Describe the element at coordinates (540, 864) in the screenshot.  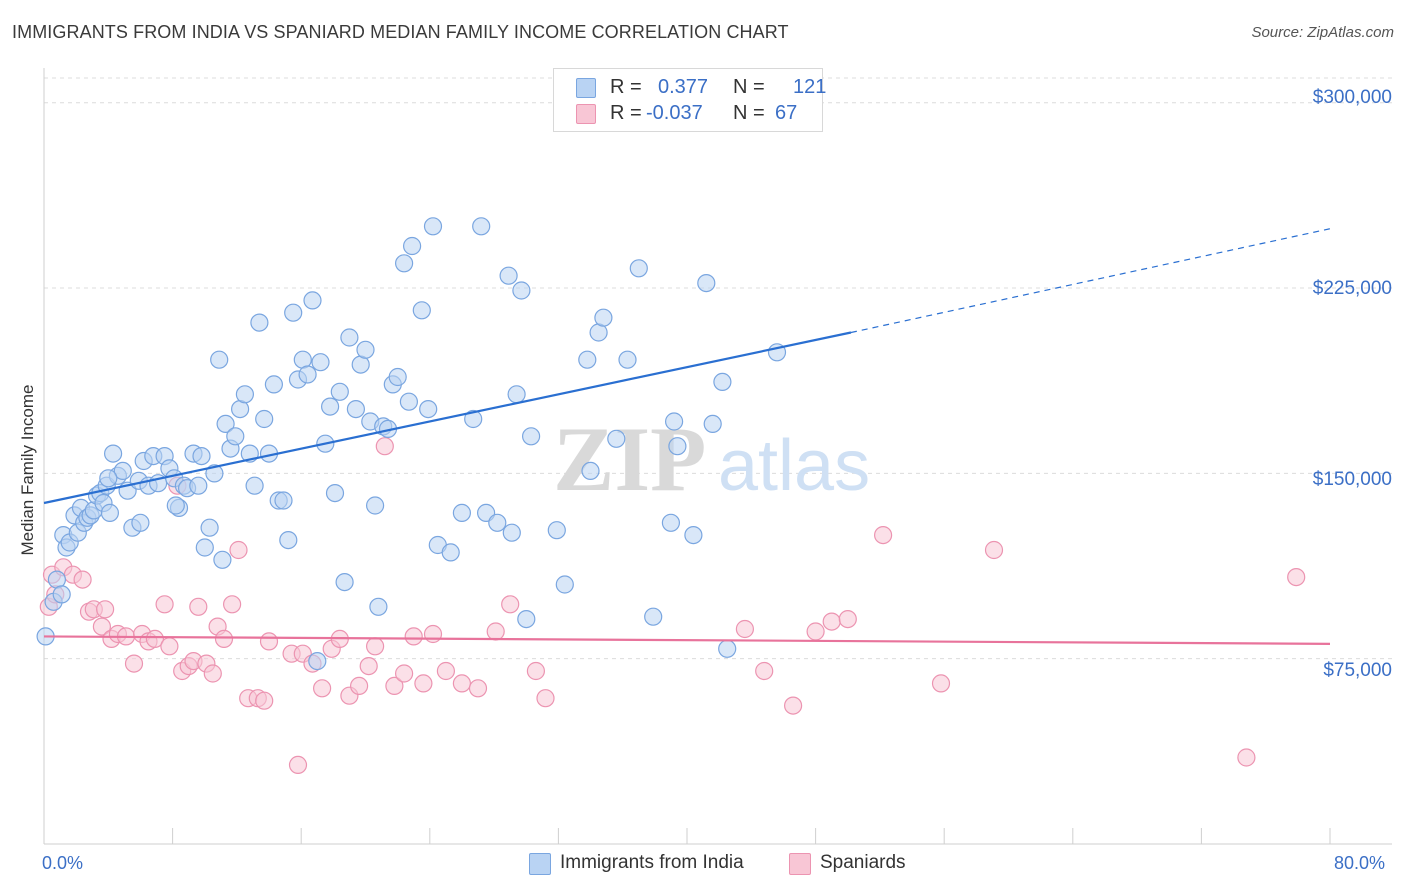
I see `bottom-legend-swatch-india` at that location.